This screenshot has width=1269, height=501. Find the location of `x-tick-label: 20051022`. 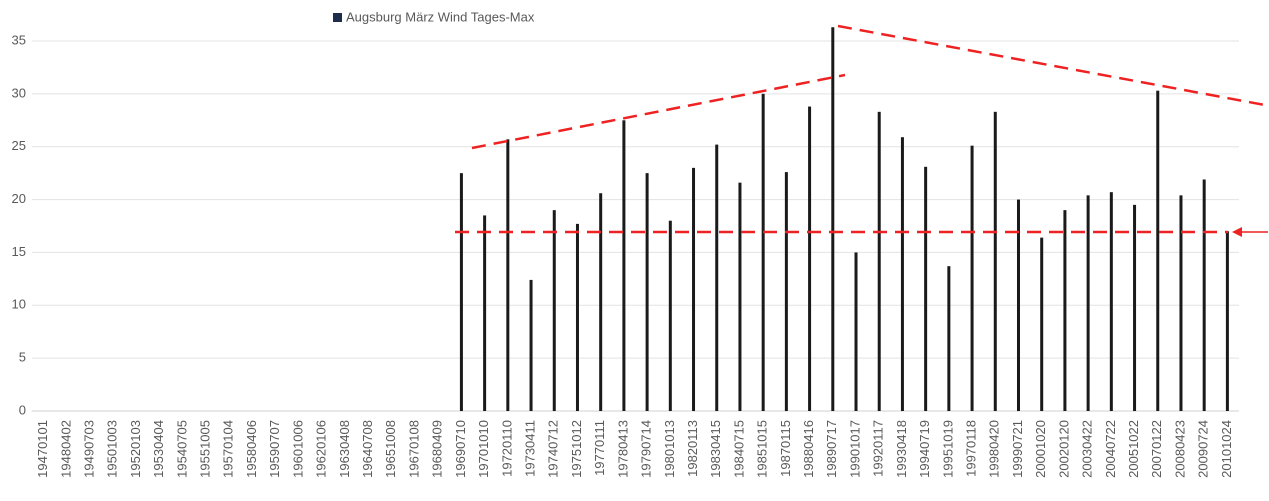

x-tick-label: 20051022 is located at coordinates (1133, 449).